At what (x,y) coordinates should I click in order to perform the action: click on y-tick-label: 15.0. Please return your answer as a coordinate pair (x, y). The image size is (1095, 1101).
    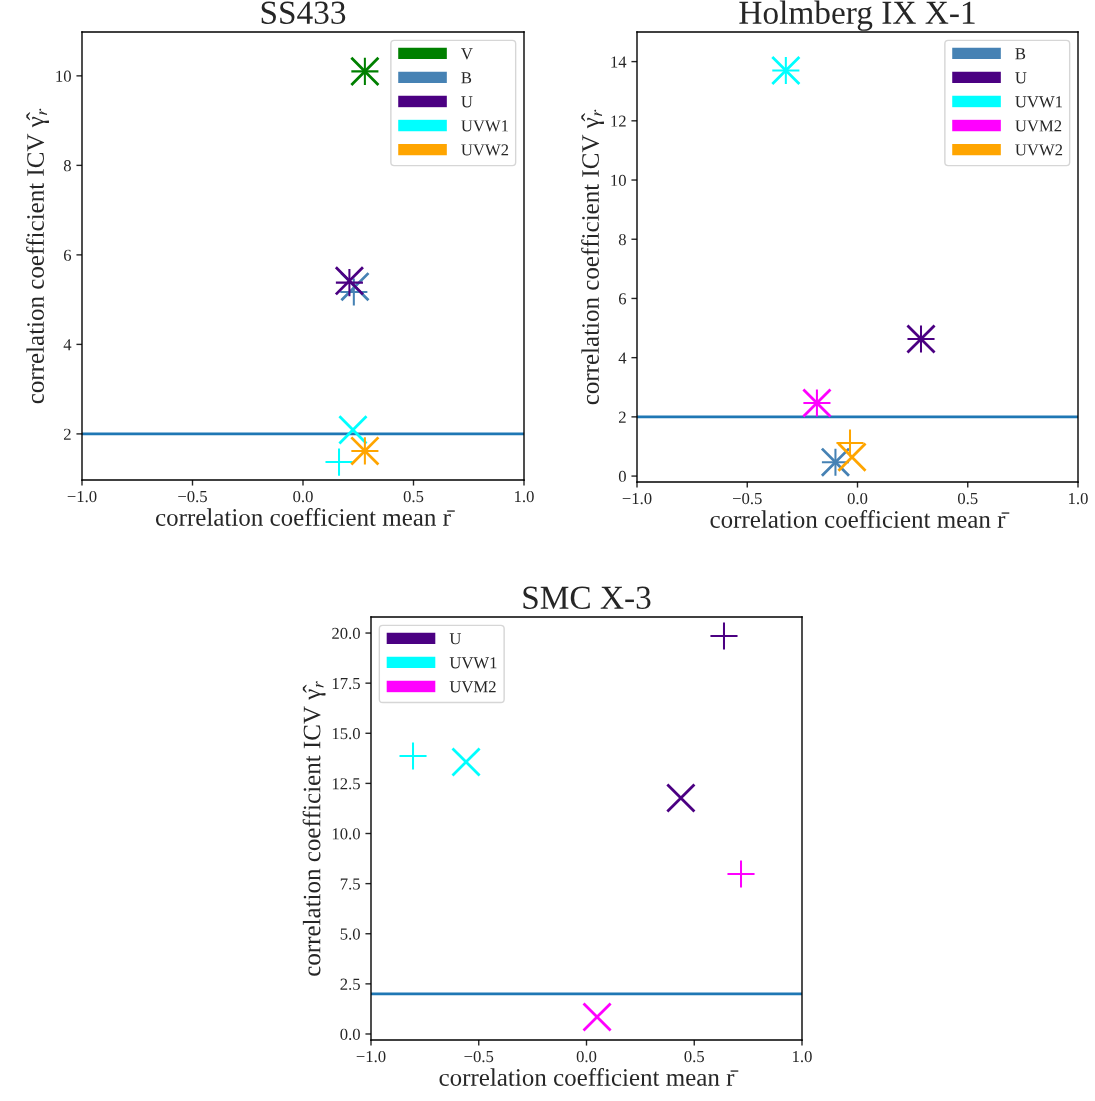
    Looking at the image, I should click on (346, 733).